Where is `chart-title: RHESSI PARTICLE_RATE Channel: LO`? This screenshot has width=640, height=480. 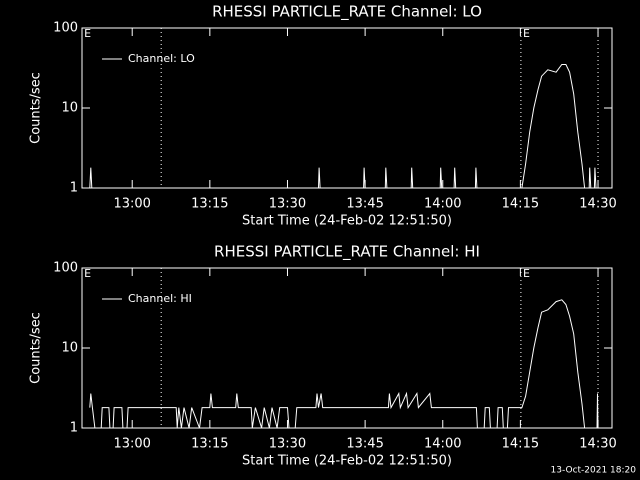
chart-title: RHESSI PARTICLE_RATE Channel: LO is located at coordinates (347, 12).